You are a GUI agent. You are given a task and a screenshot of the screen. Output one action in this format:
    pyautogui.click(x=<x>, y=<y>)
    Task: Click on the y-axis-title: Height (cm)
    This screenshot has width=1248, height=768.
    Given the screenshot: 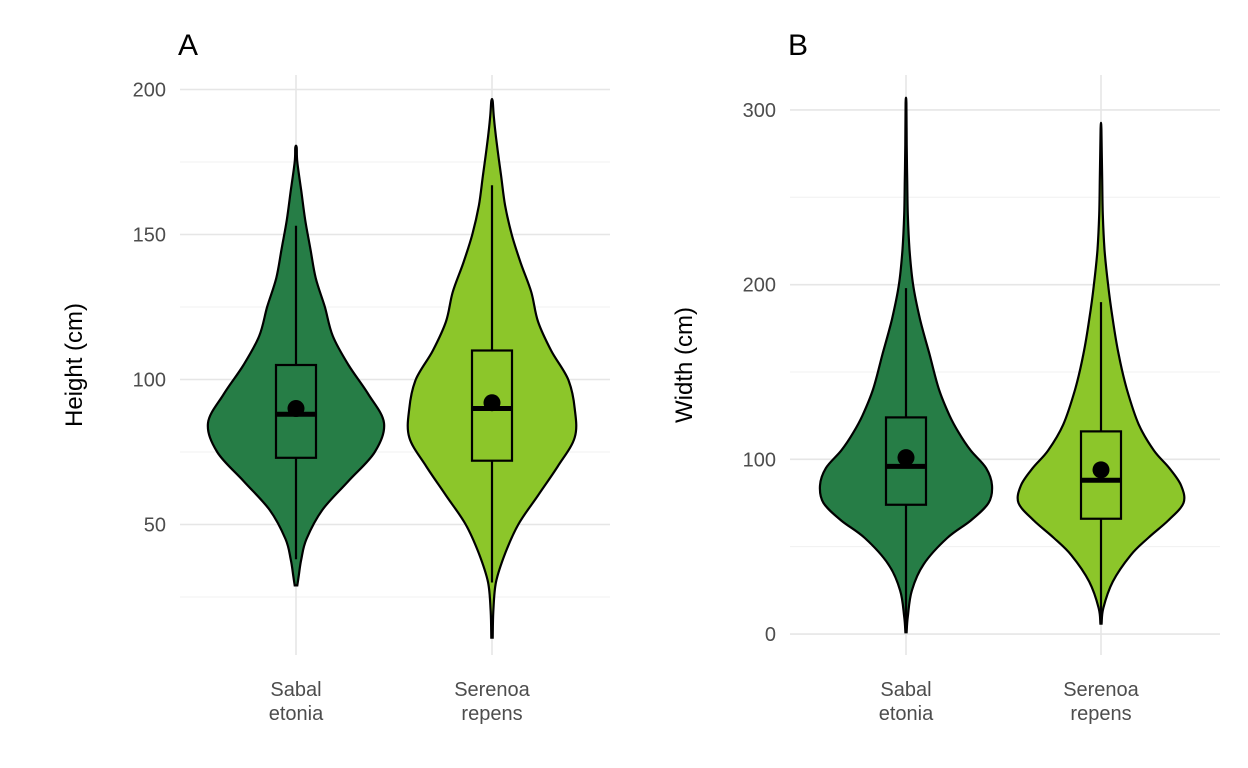 What is the action you would take?
    pyautogui.click(x=74, y=365)
    